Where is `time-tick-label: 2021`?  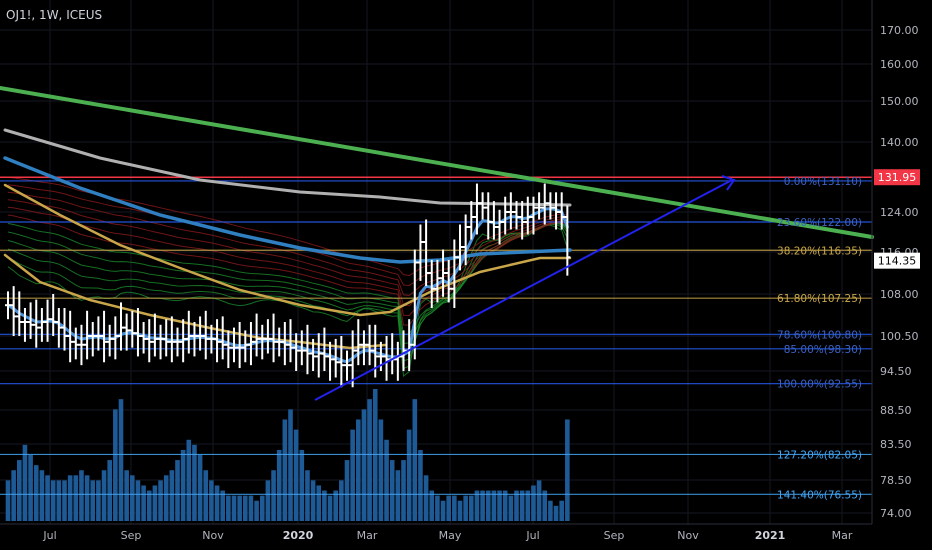 time-tick-label: 2021 is located at coordinates (770, 535).